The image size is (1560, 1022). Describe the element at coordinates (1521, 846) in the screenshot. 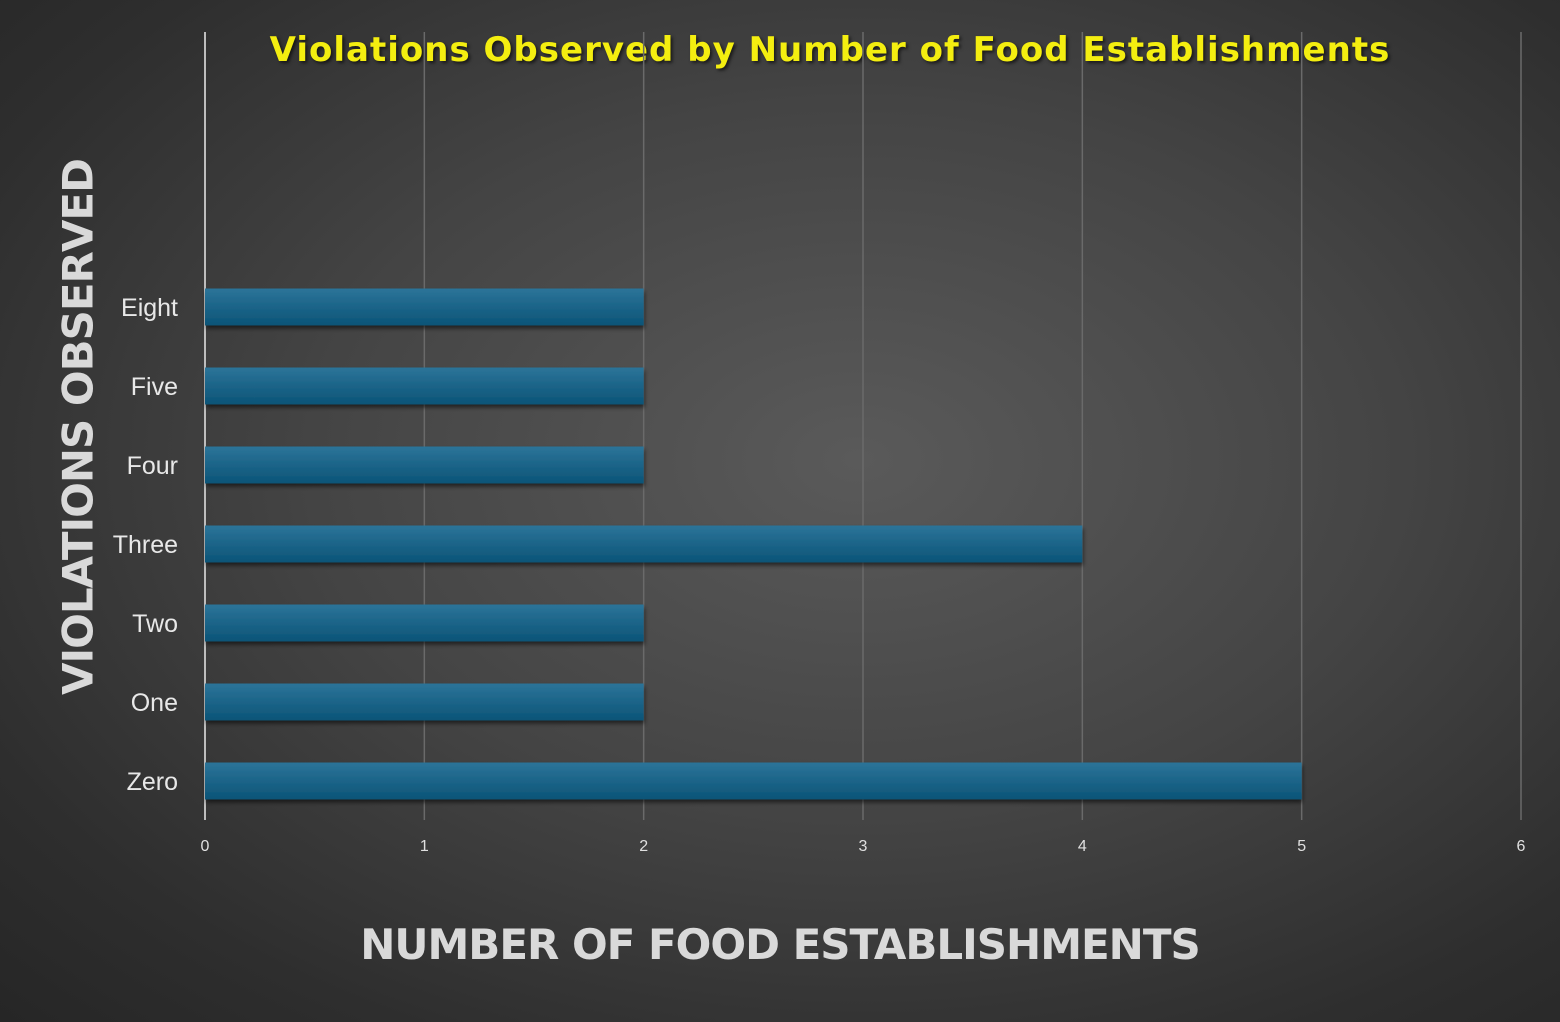

I see `x-tick-label: 6` at that location.